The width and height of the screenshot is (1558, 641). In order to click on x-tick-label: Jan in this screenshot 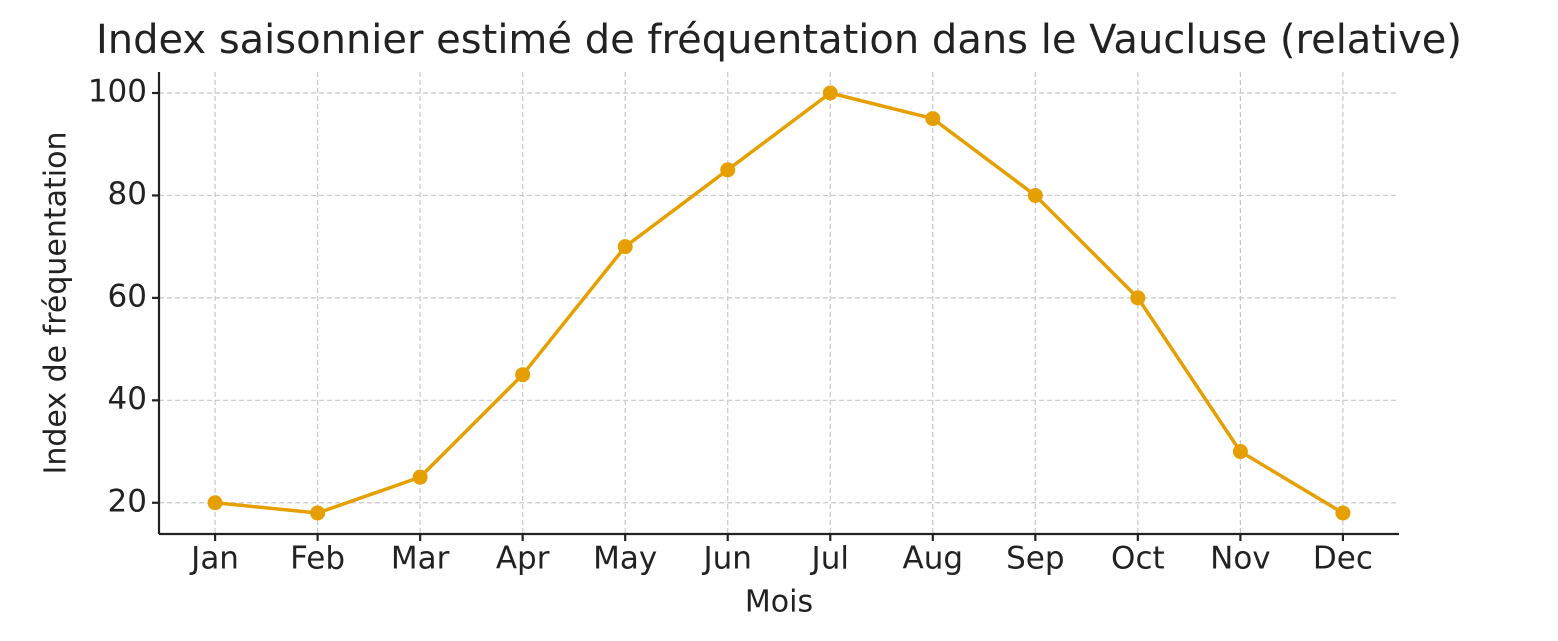, I will do `click(214, 559)`.